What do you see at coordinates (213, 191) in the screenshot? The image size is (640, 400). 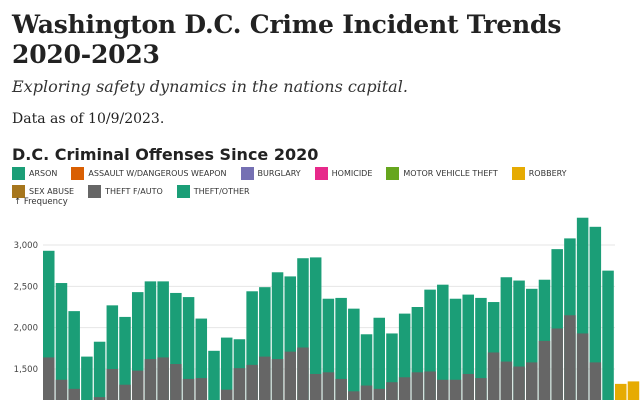 I see `legend-item: THEFT/OTHER` at bounding box center [213, 191].